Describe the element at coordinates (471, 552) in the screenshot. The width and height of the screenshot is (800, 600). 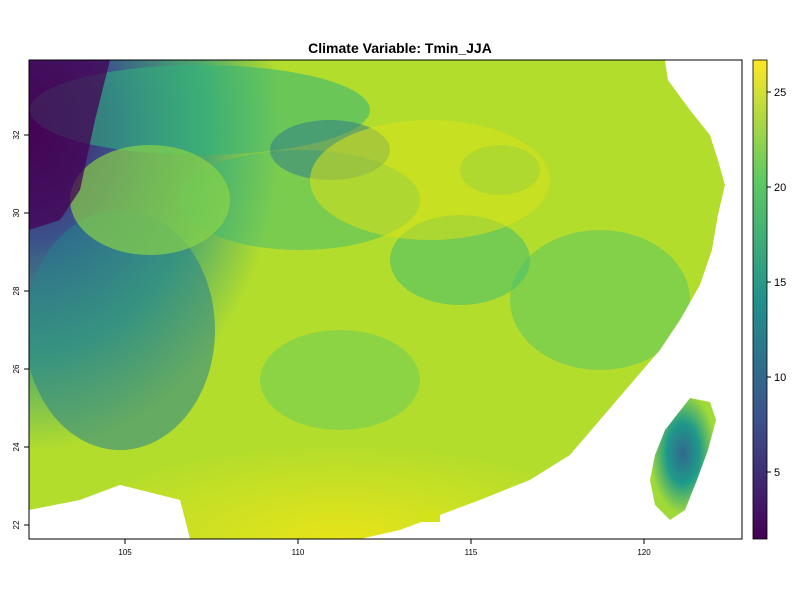
I see `x-tick-label: 115` at that location.